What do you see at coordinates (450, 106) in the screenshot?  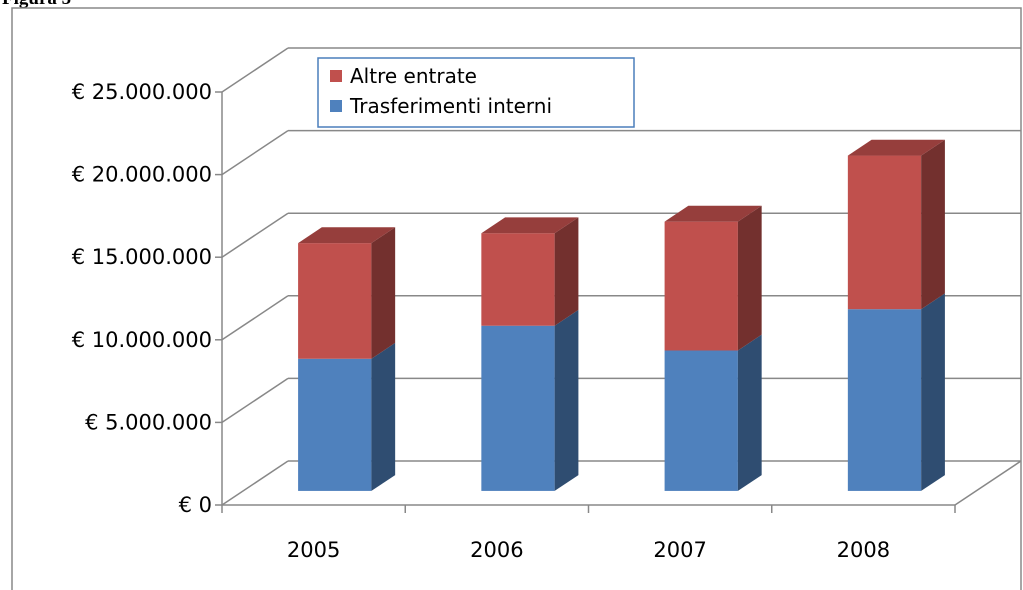 I see `legend-label: Trasferimenti interni` at bounding box center [450, 106].